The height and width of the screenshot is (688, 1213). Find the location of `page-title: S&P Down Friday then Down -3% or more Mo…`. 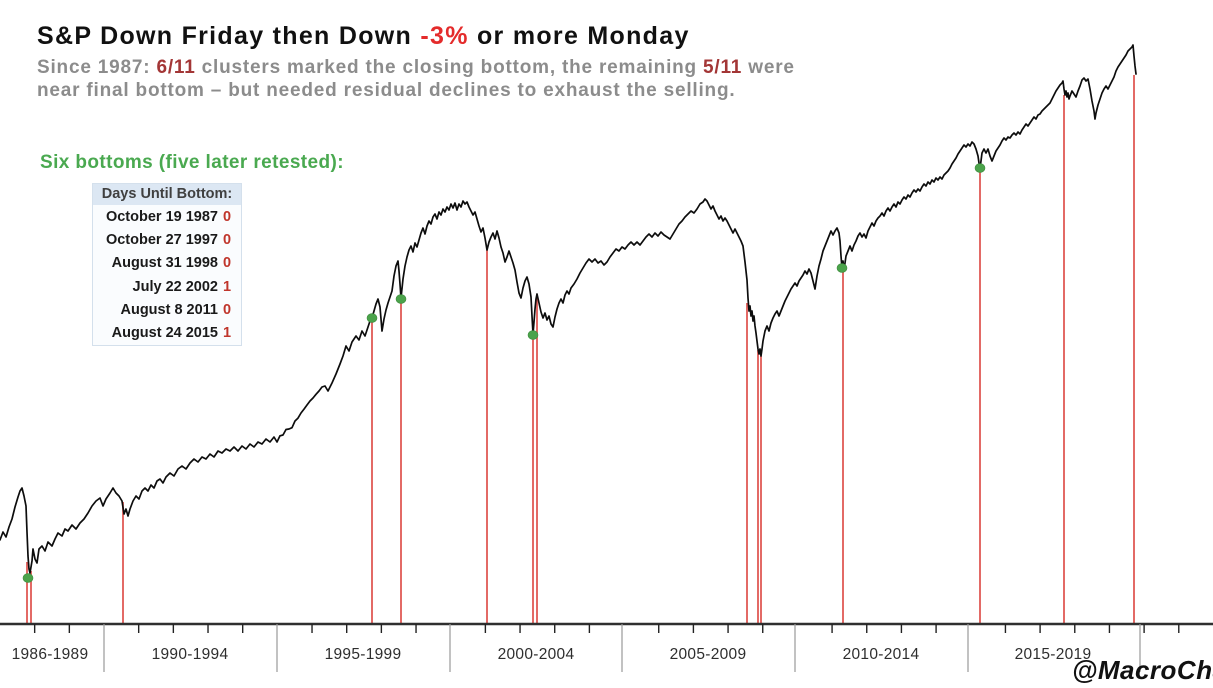

page-title: S&P Down Friday then Down -3% or more Mo… is located at coordinates (416, 36).